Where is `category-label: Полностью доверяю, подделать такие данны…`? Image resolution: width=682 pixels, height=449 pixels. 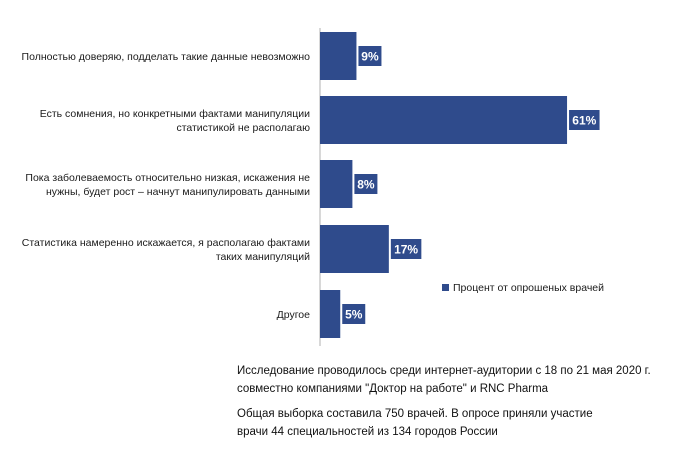
category-label: Полностью доверяю, подделать такие данны… is located at coordinates (166, 57).